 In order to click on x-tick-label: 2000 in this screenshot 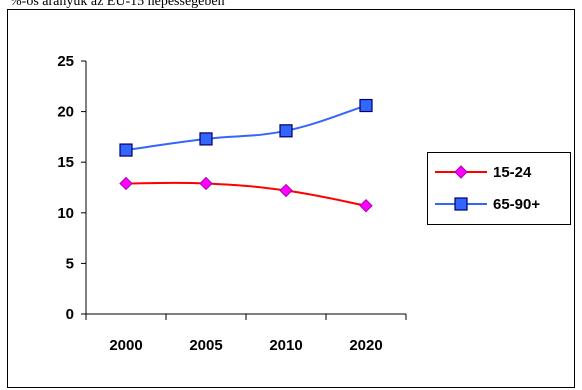, I will do `click(125, 345)`.